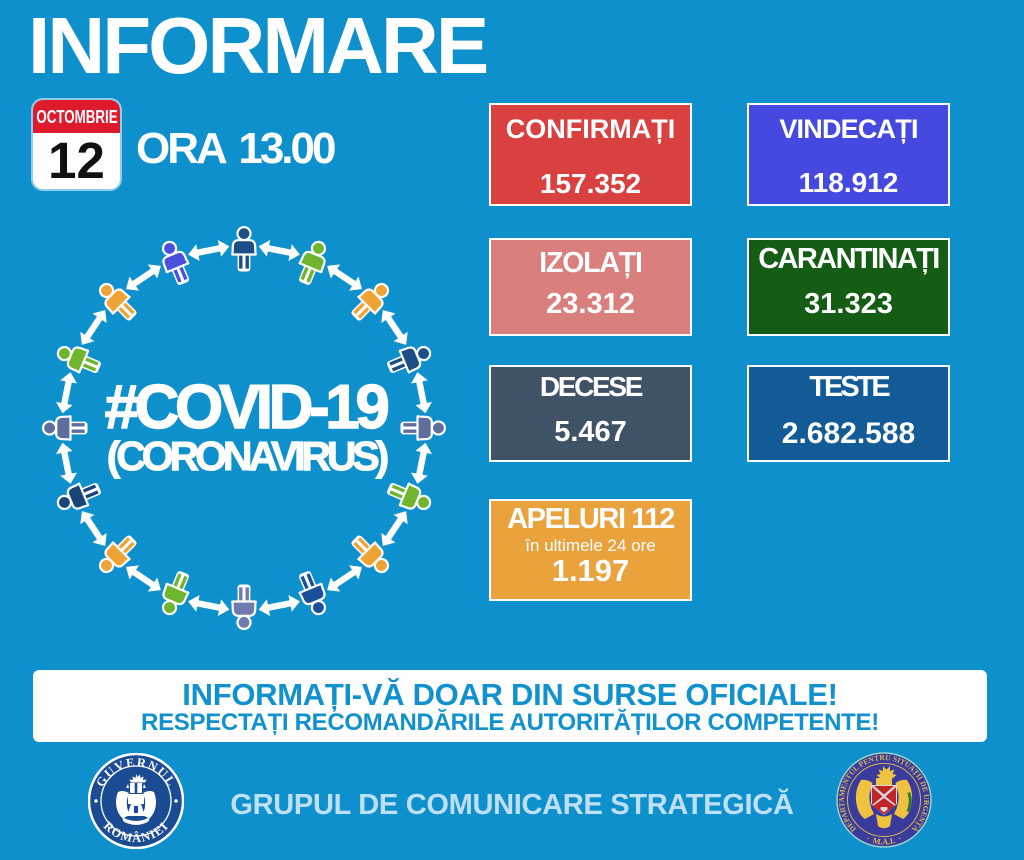 The image size is (1024, 860). Describe the element at coordinates (884, 840) in the screenshot. I see `svg-text: · M.A.I. ·` at that location.